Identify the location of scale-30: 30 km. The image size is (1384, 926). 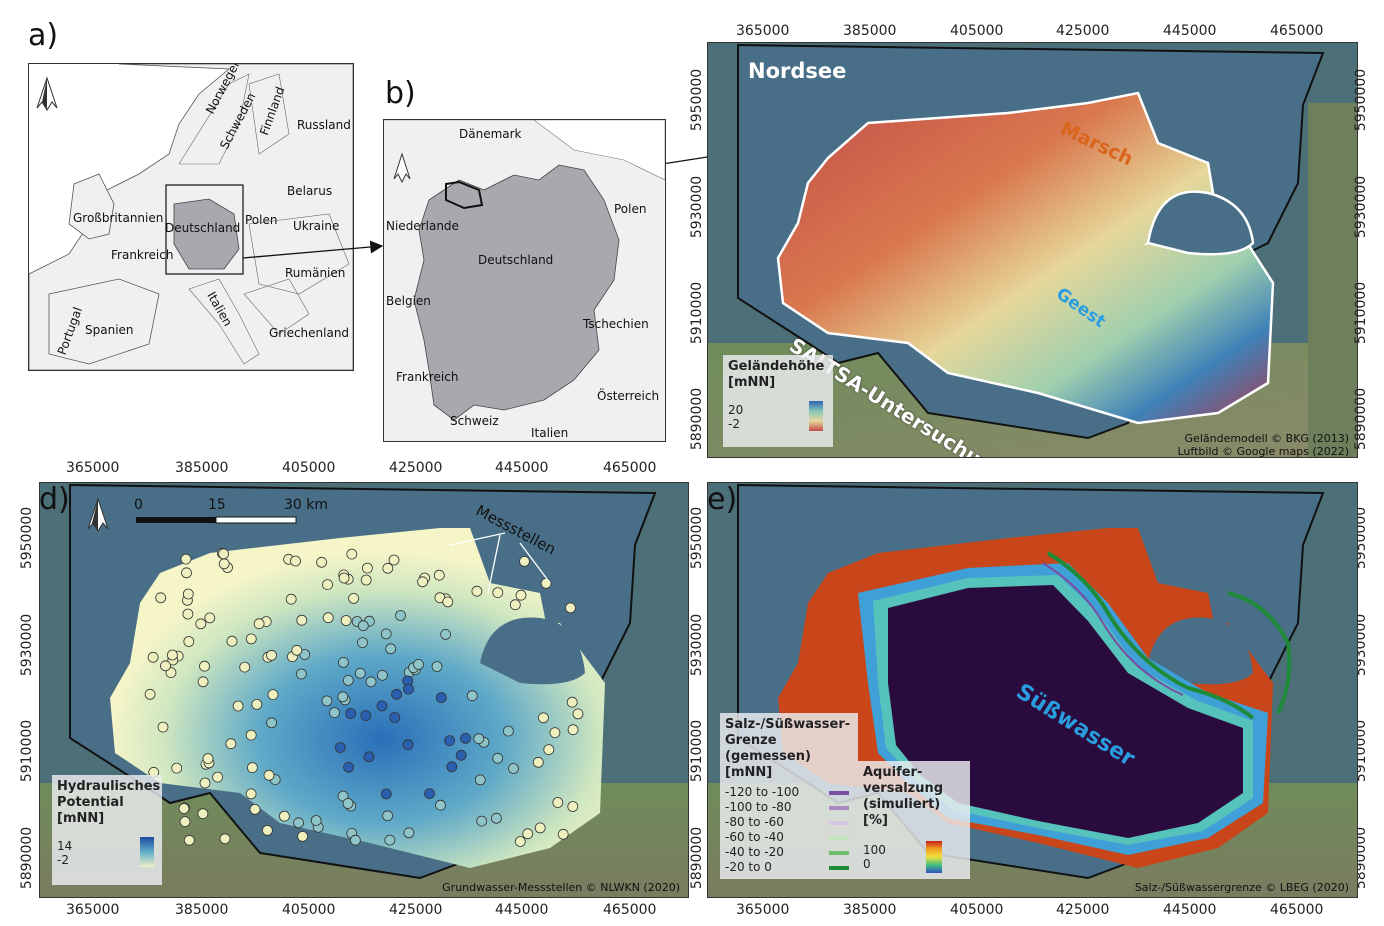
(306, 505).